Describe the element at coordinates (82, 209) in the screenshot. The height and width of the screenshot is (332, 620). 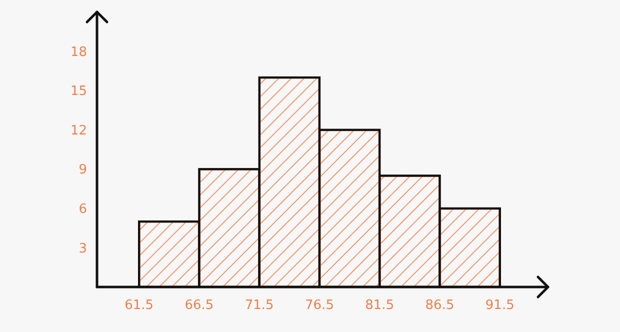
I see `y-tick-label: 6` at that location.